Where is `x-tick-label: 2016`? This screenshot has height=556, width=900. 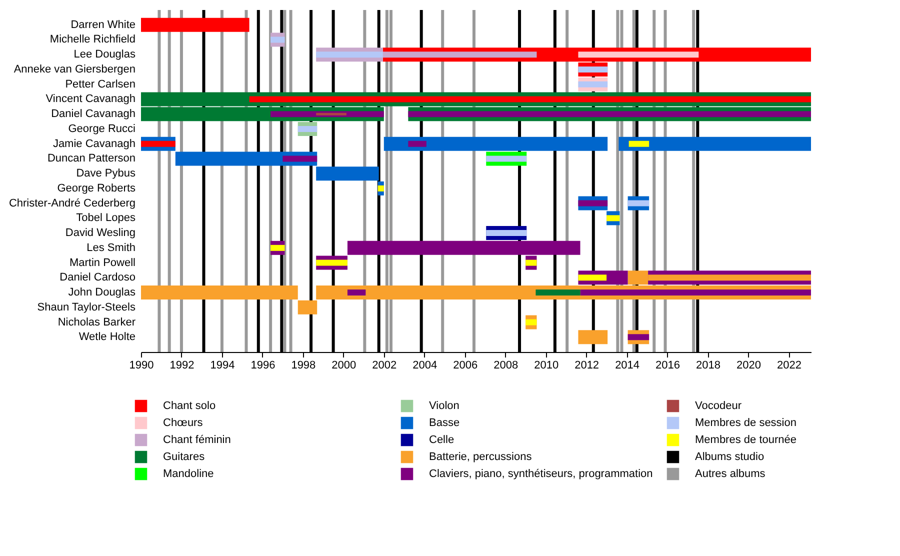
x-tick-label: 2016 is located at coordinates (668, 366).